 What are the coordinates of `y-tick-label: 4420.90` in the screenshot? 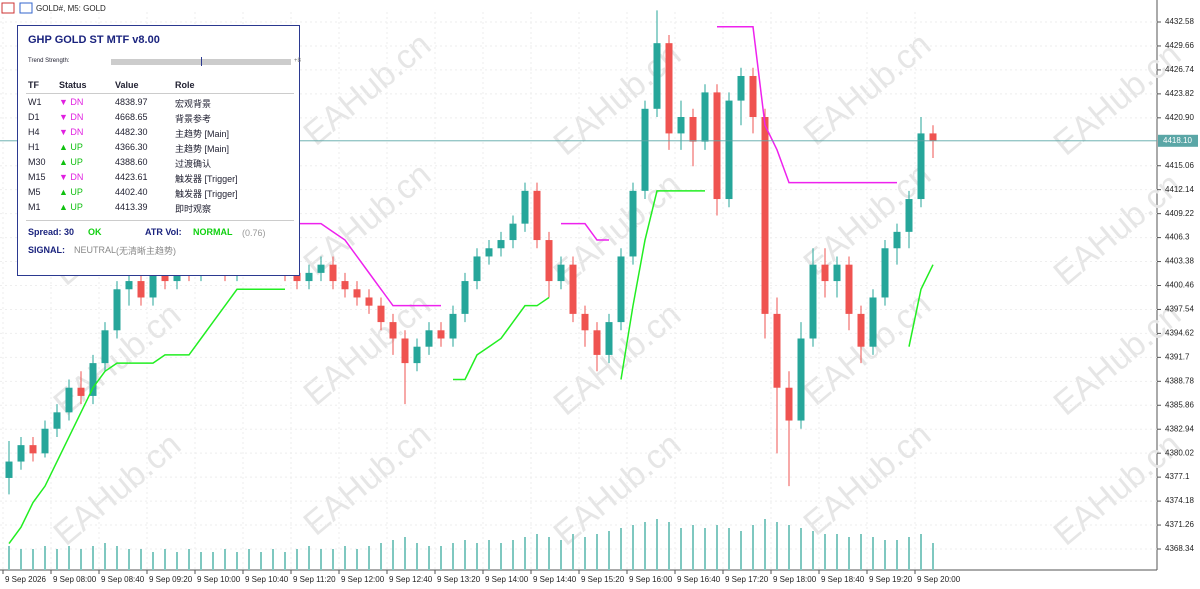 It's located at (1179, 117).